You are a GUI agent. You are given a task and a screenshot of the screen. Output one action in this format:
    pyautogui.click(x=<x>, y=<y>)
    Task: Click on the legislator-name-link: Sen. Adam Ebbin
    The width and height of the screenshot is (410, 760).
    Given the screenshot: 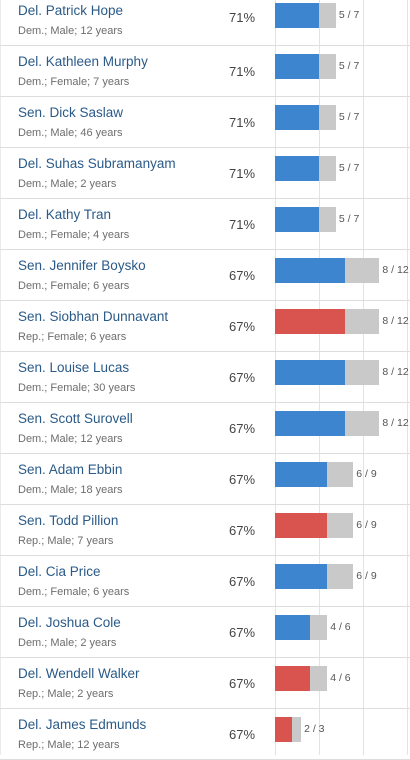 What is the action you would take?
    pyautogui.click(x=70, y=469)
    